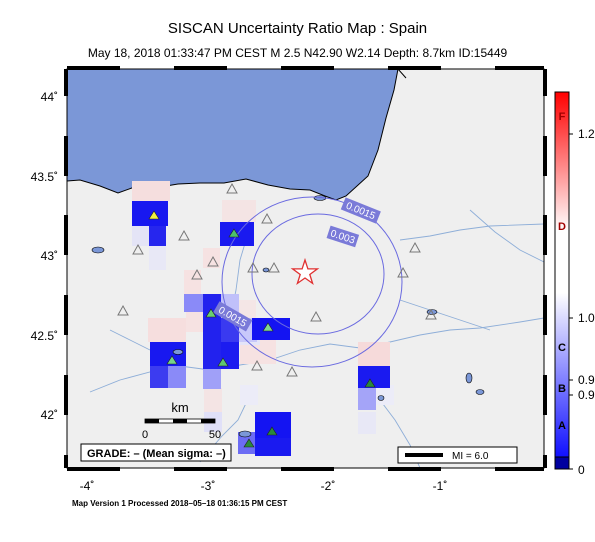 The height and width of the screenshot is (542, 595). I want to click on grade-box, so click(156, 452).